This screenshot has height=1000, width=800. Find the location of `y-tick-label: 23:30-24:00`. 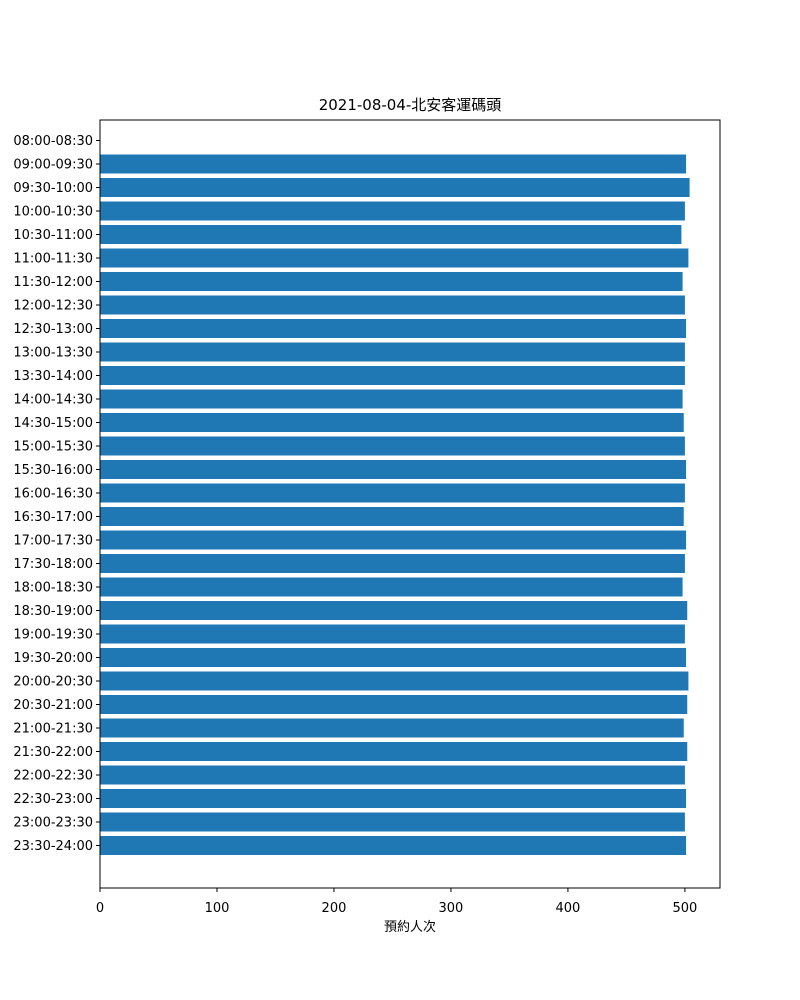

y-tick-label: 23:30-24:00 is located at coordinates (53, 846).